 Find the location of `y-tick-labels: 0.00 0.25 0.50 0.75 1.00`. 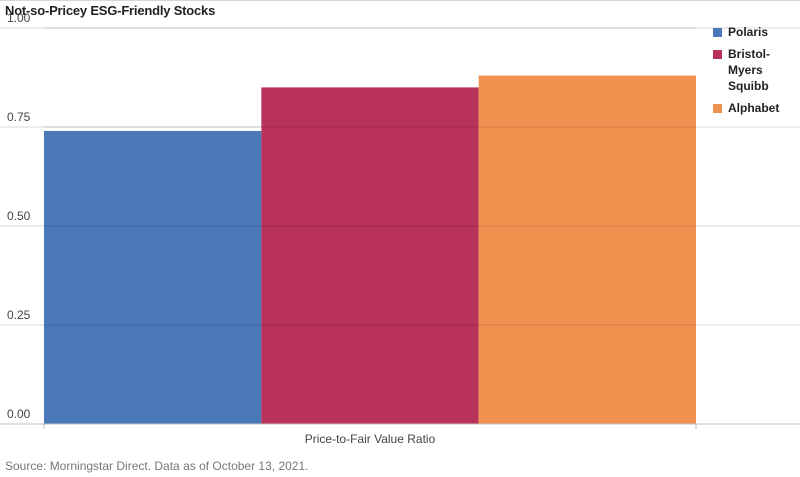

y-tick-labels: 0.00 0.25 0.50 0.75 1.00 is located at coordinates (19, 216).